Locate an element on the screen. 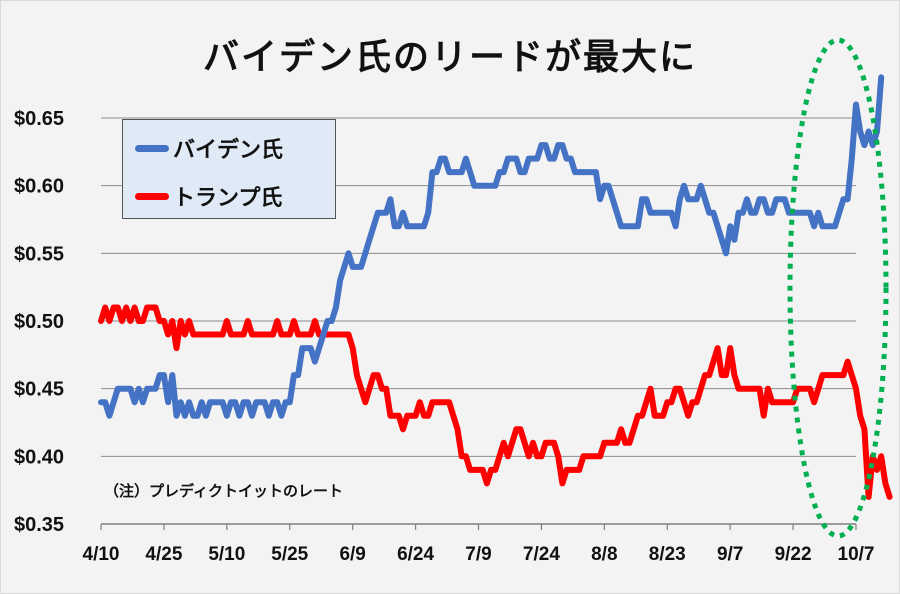  x-tick-label: 6/9 is located at coordinates (352, 554).